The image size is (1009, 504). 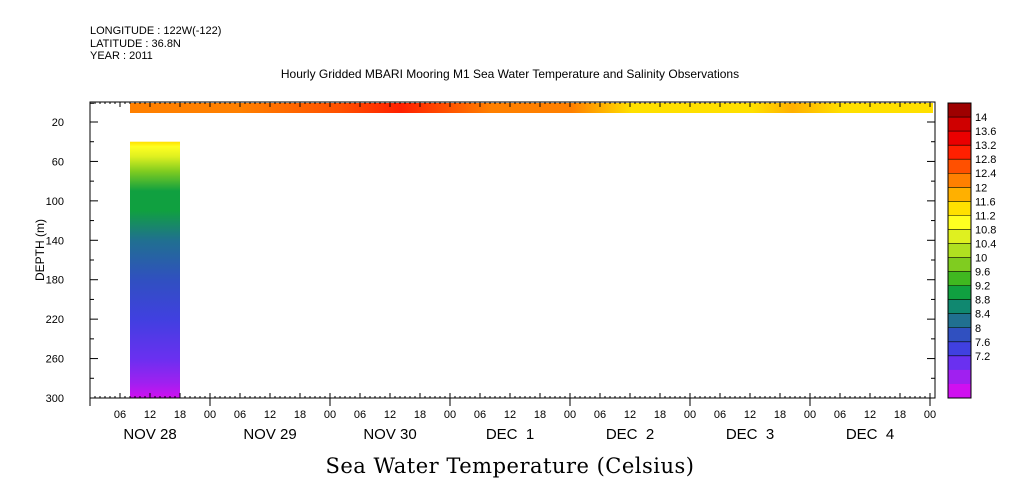 What do you see at coordinates (55, 241) in the screenshot?
I see `y-tick-label: 140` at bounding box center [55, 241].